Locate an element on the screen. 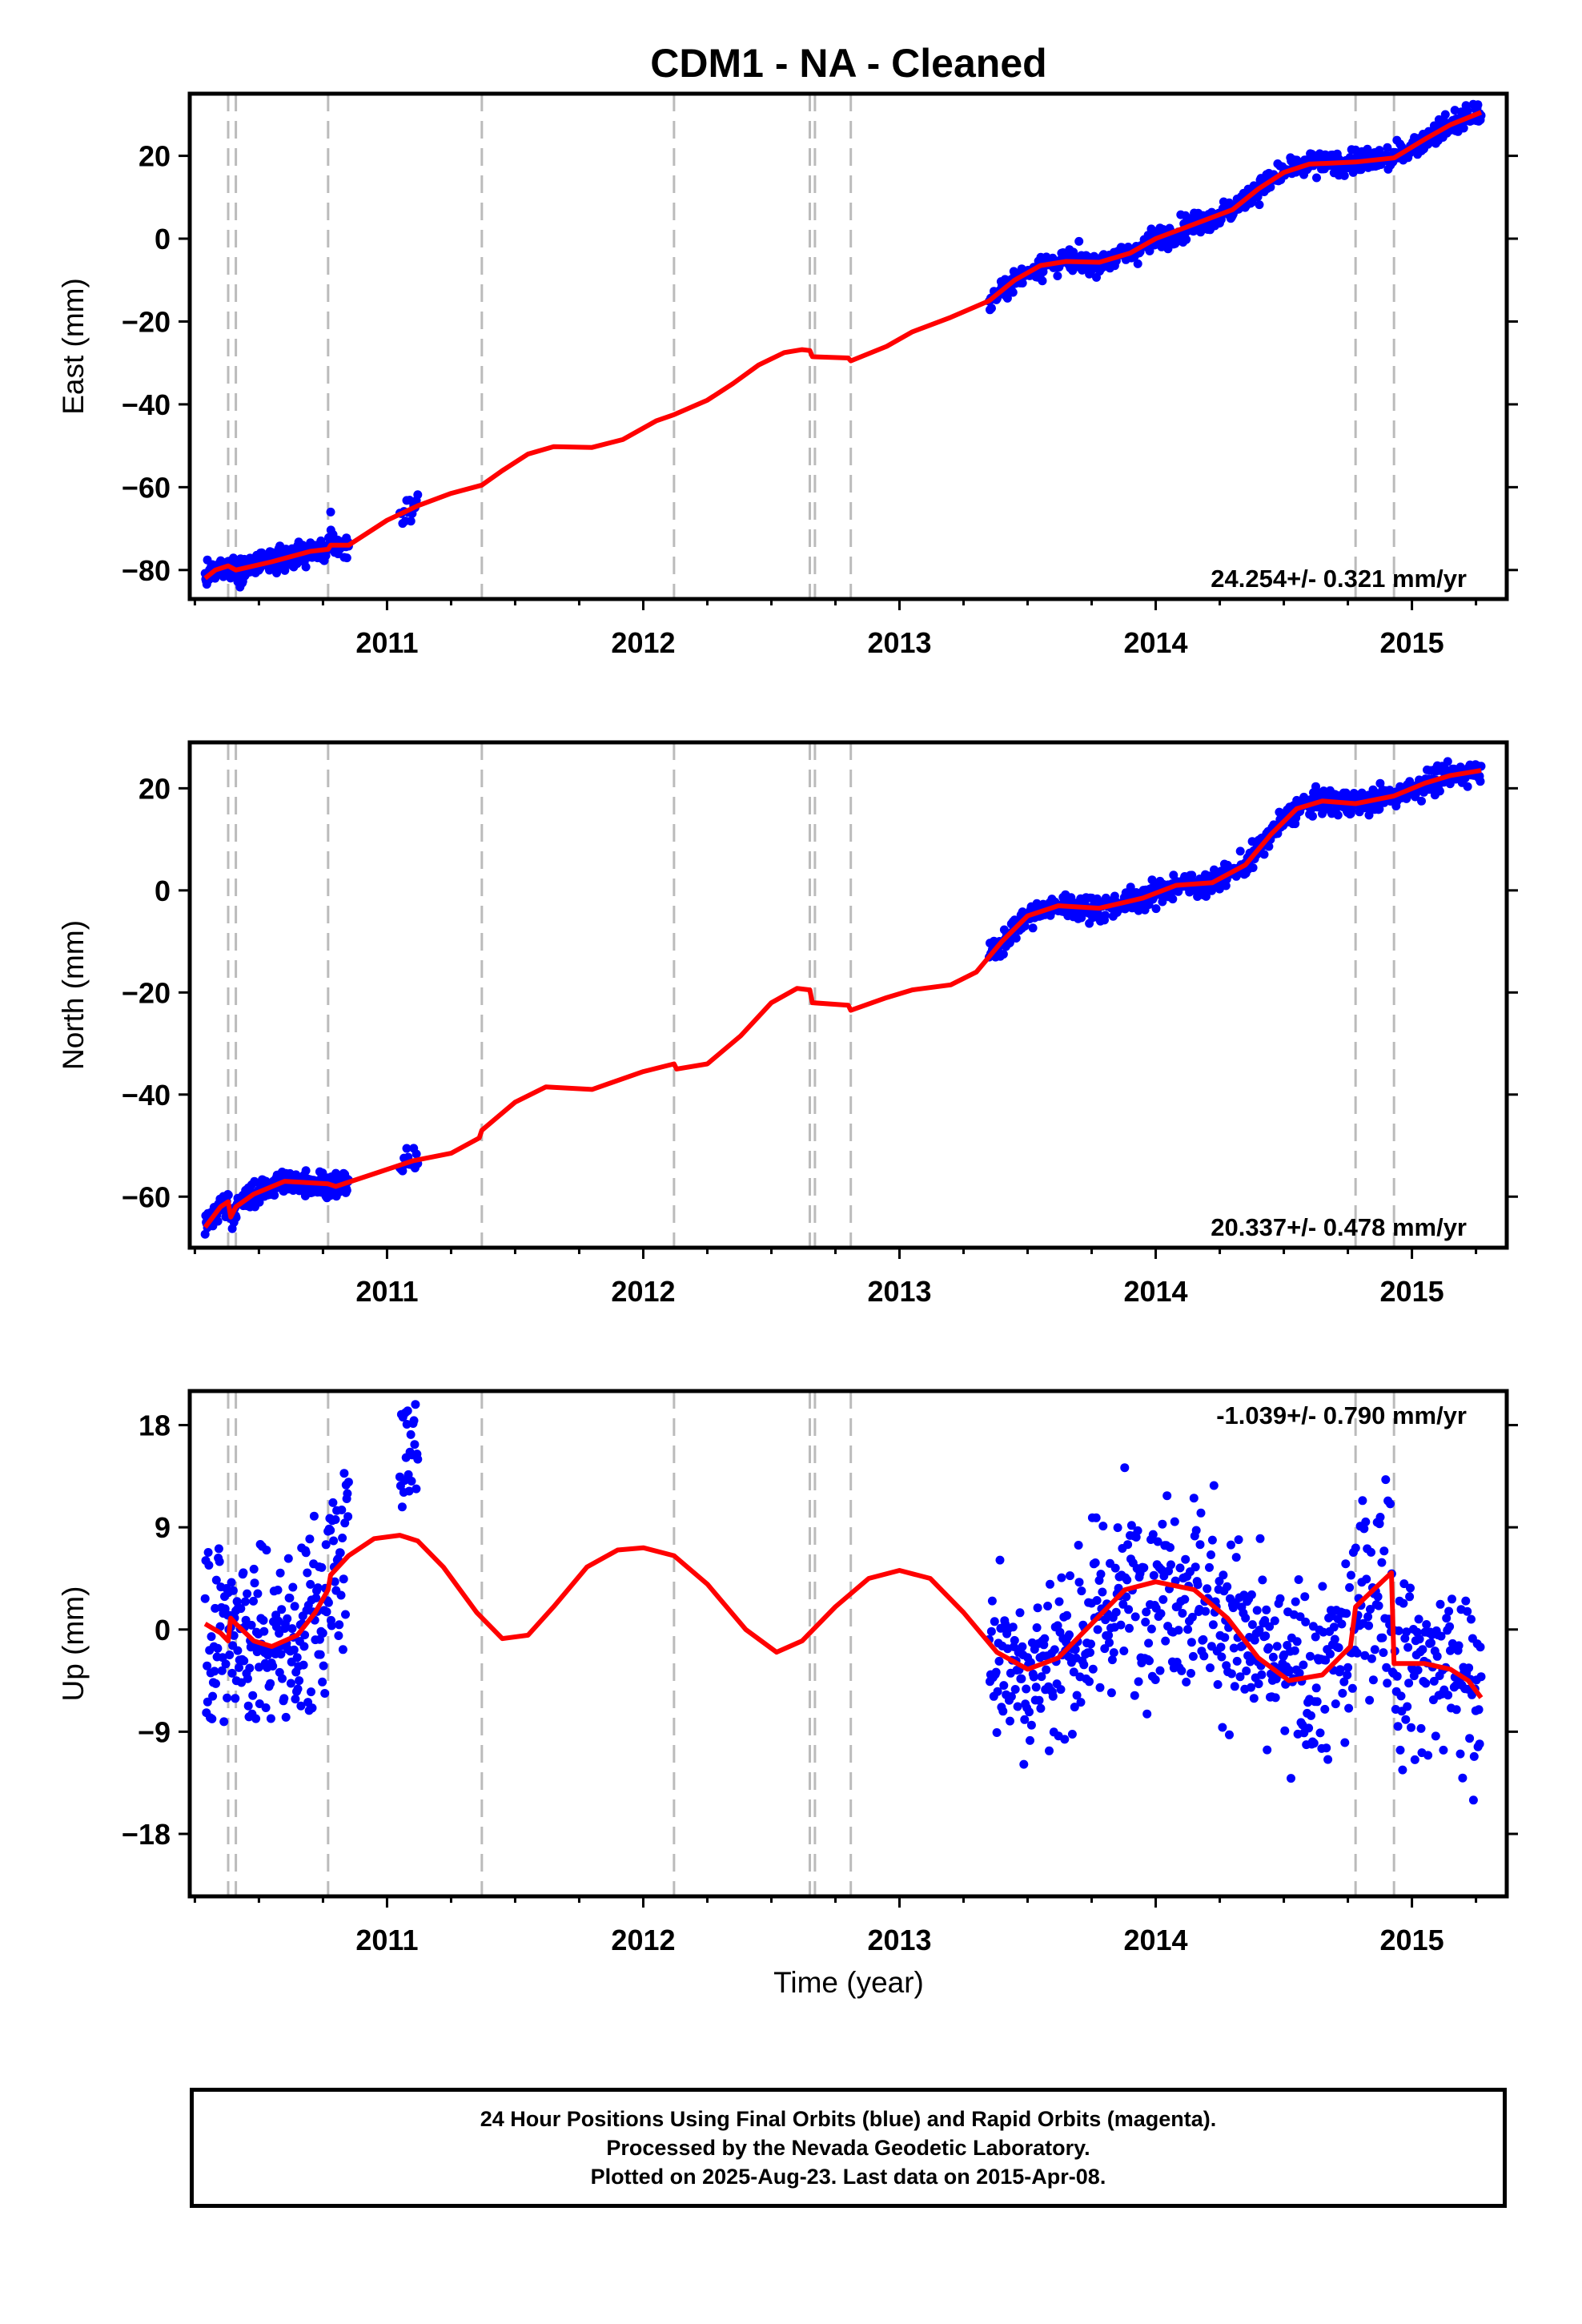 The image size is (1582, 2324). x-tick-label: 2015 is located at coordinates (1412, 642).